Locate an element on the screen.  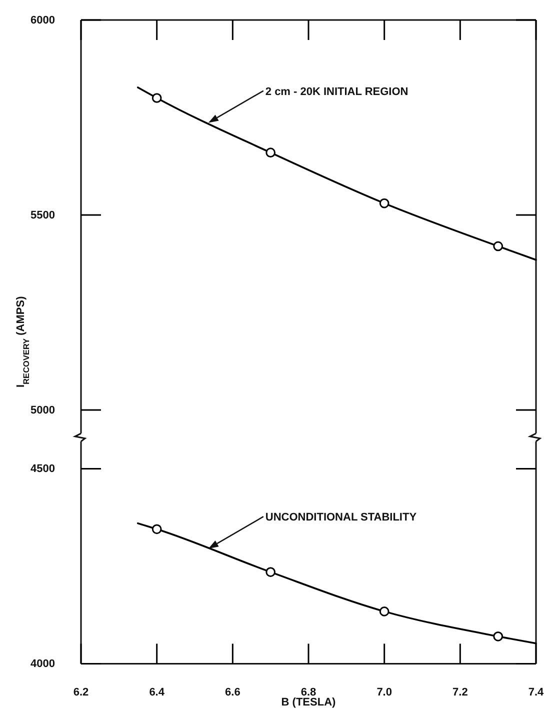
x-tick-label: 6.6 is located at coordinates (232, 692).